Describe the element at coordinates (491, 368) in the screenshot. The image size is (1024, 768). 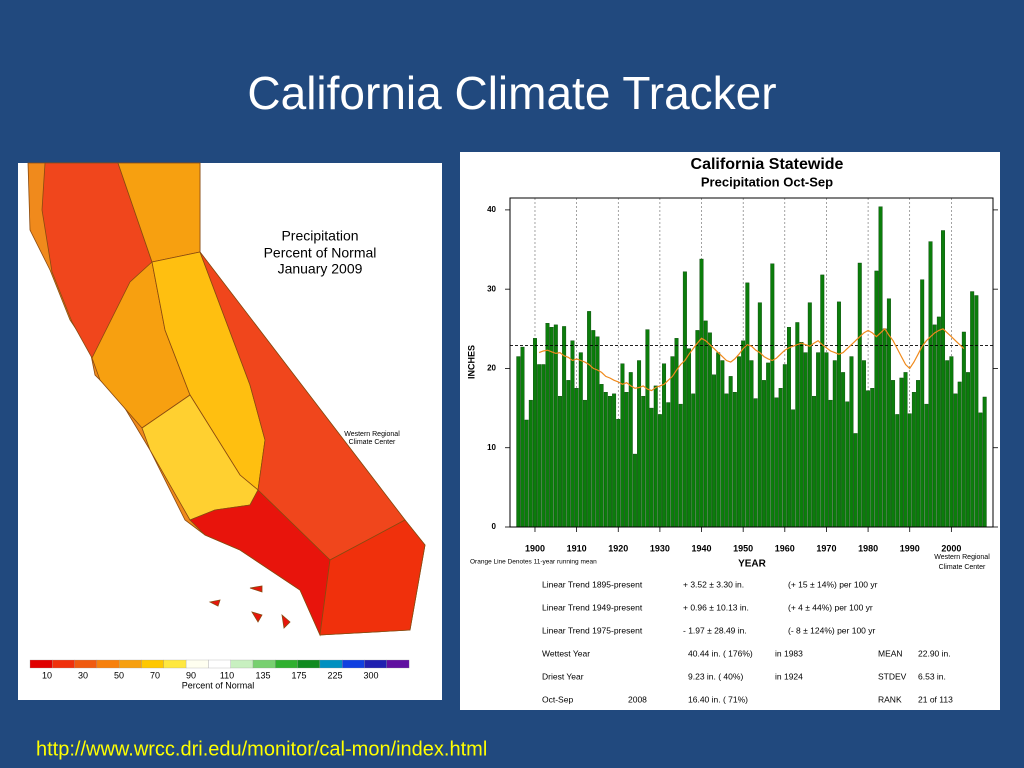
I see `y-tick-label: 20` at that location.